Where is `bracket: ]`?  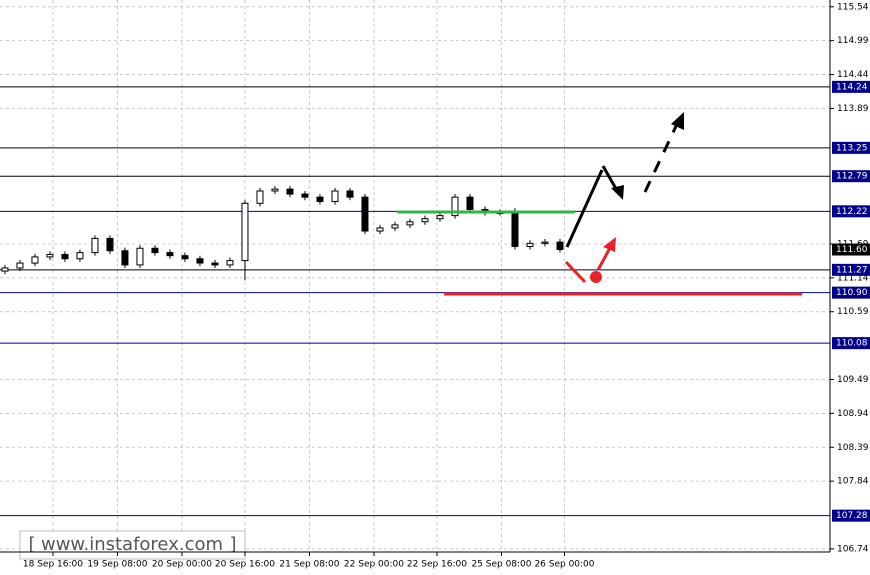 bracket: ] is located at coordinates (232, 544).